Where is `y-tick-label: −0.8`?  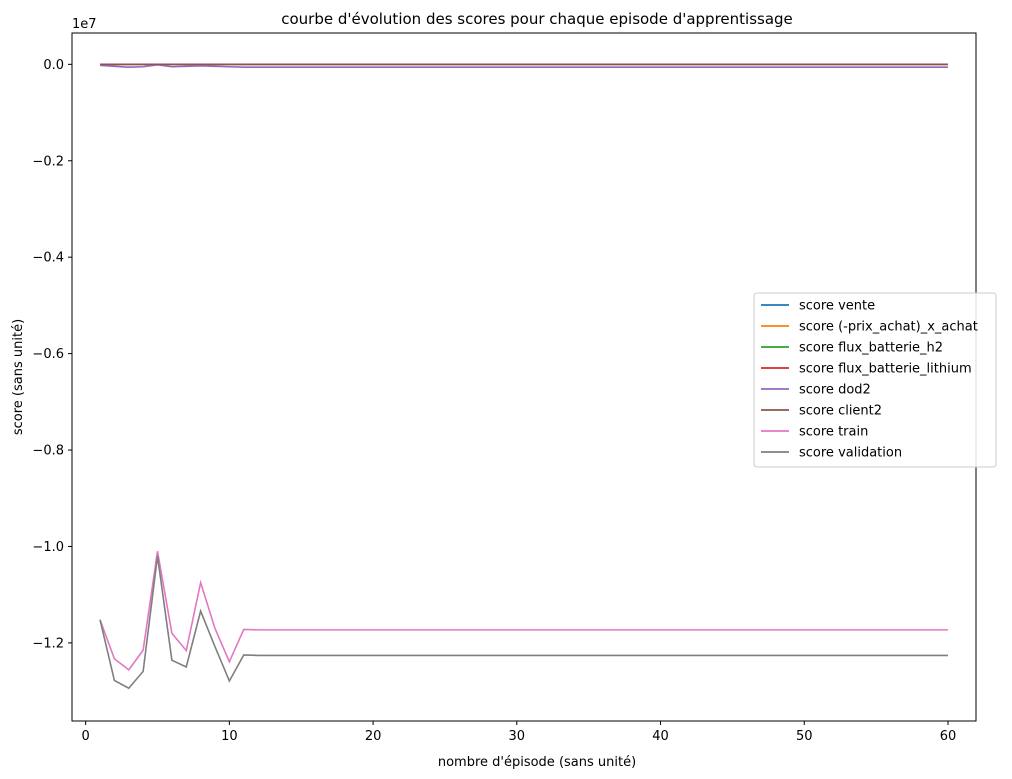
y-tick-label: −0.8 is located at coordinates (48, 451).